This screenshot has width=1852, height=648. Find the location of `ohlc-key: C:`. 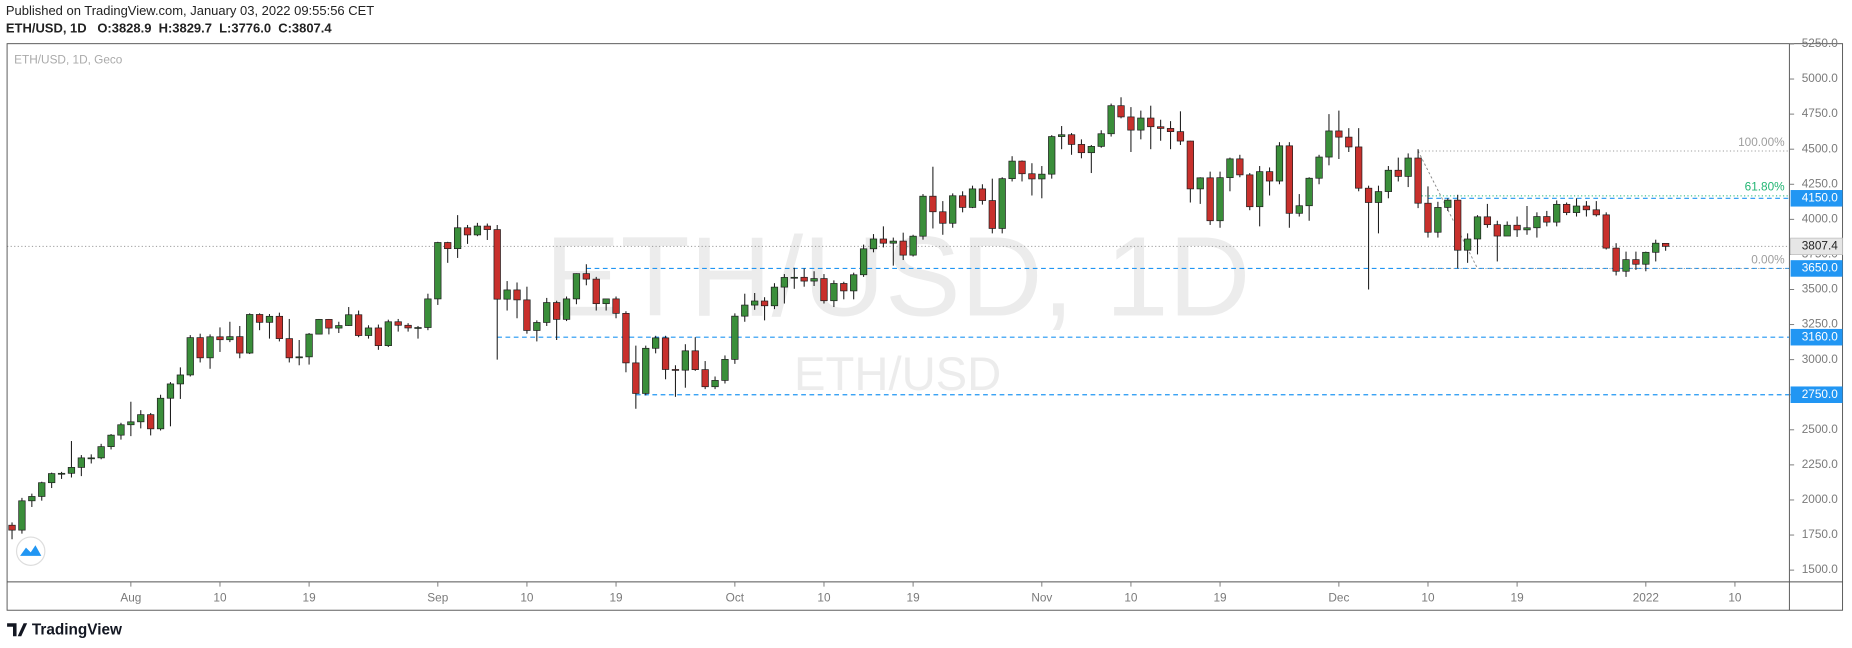

ohlc-key: C: is located at coordinates (285, 28).